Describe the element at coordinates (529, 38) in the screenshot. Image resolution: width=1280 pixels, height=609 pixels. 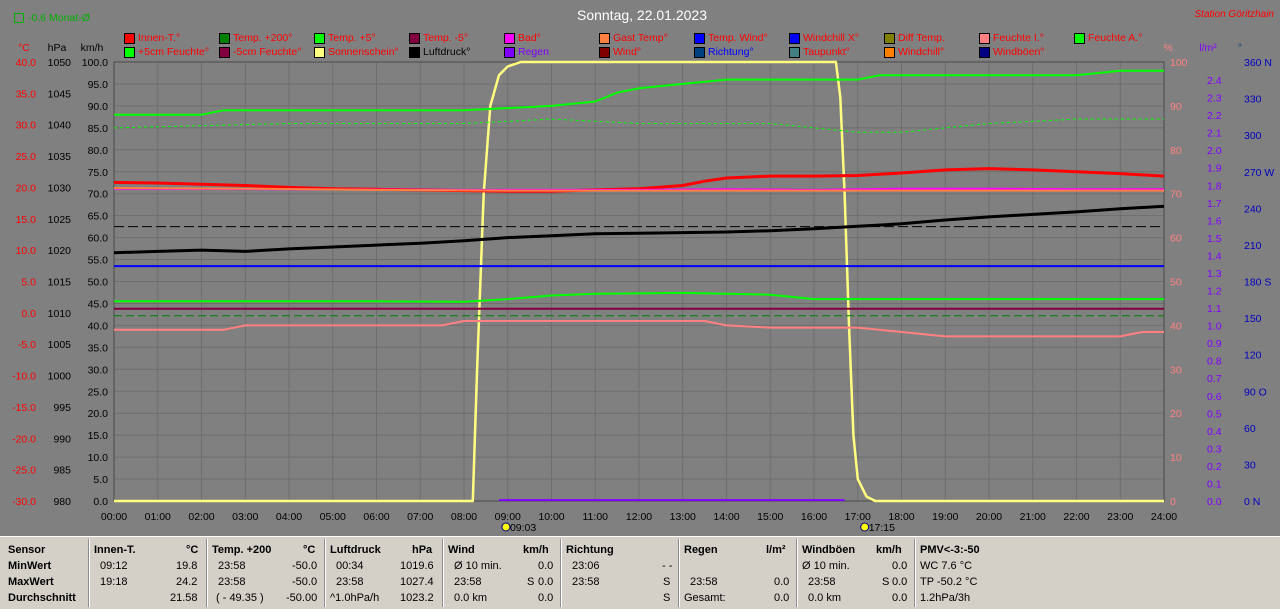
I see `legend-label: Bad°` at that location.